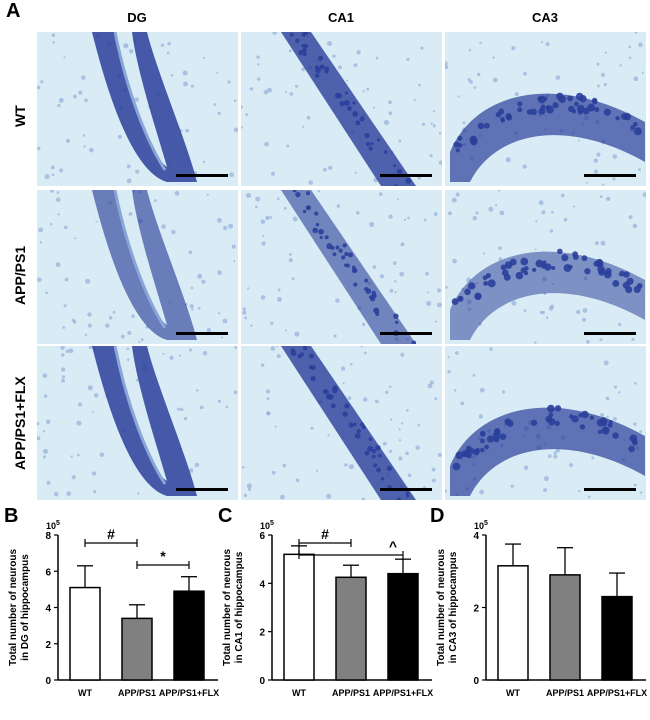  What do you see at coordinates (393, 546) in the screenshot?
I see `significance-symbol: ^` at bounding box center [393, 546].